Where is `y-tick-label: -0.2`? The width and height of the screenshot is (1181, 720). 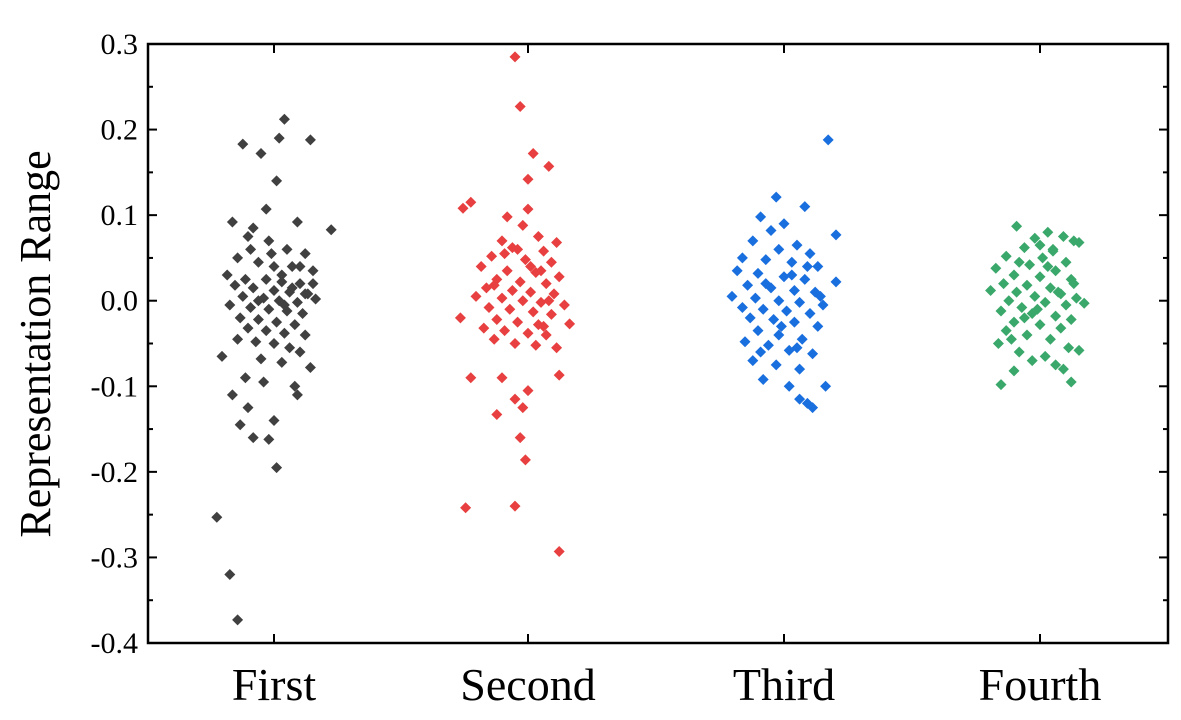
y-tick-label: -0.2 is located at coordinates (115, 472).